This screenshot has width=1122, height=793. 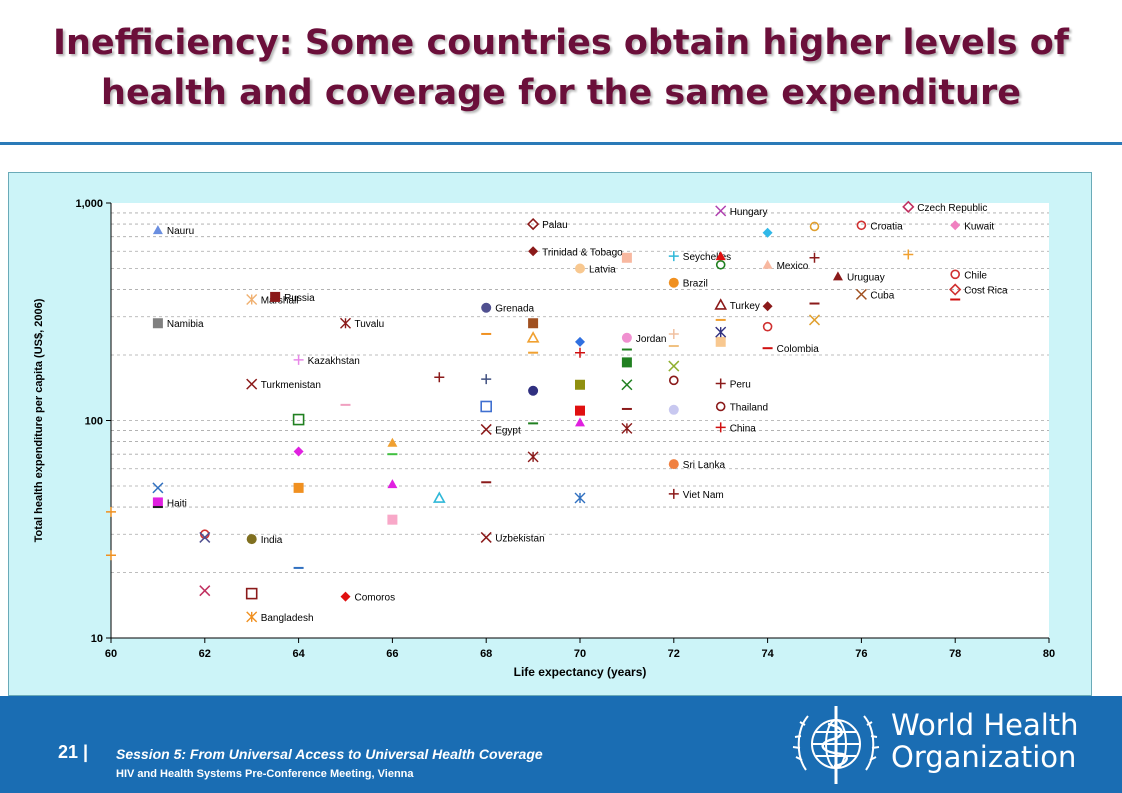 What do you see at coordinates (205, 654) in the screenshot?
I see `x-tick-label: 62` at bounding box center [205, 654].